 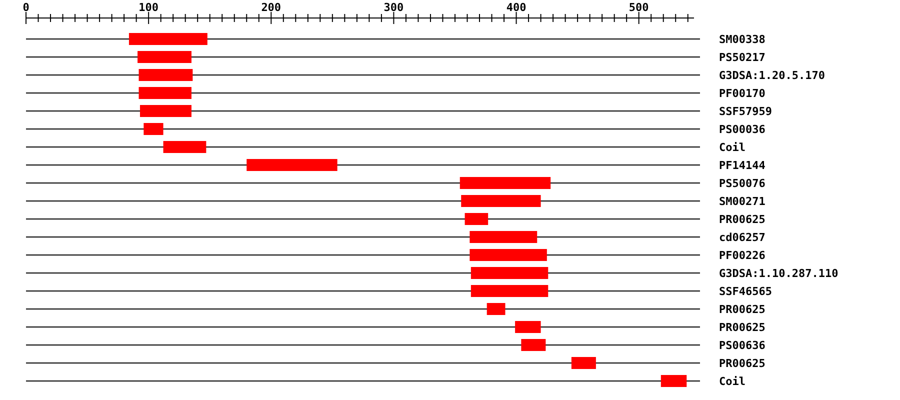 What do you see at coordinates (742, 39) in the screenshot?
I see `y-tick-label: SM00338` at bounding box center [742, 39].